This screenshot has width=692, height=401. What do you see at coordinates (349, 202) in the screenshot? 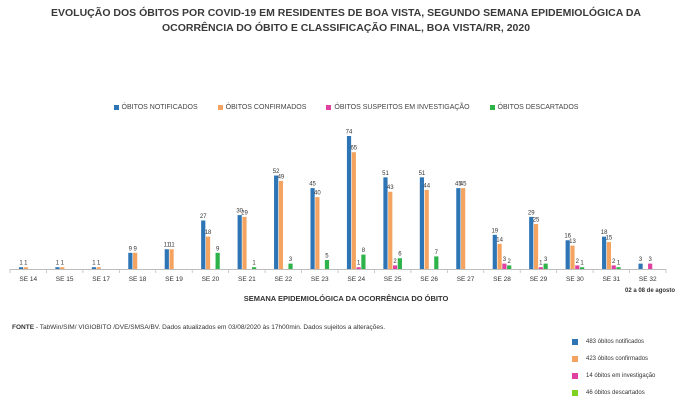
I see `bar-ÓBITOS NOTIFICADOS-SE 24` at bounding box center [349, 202].